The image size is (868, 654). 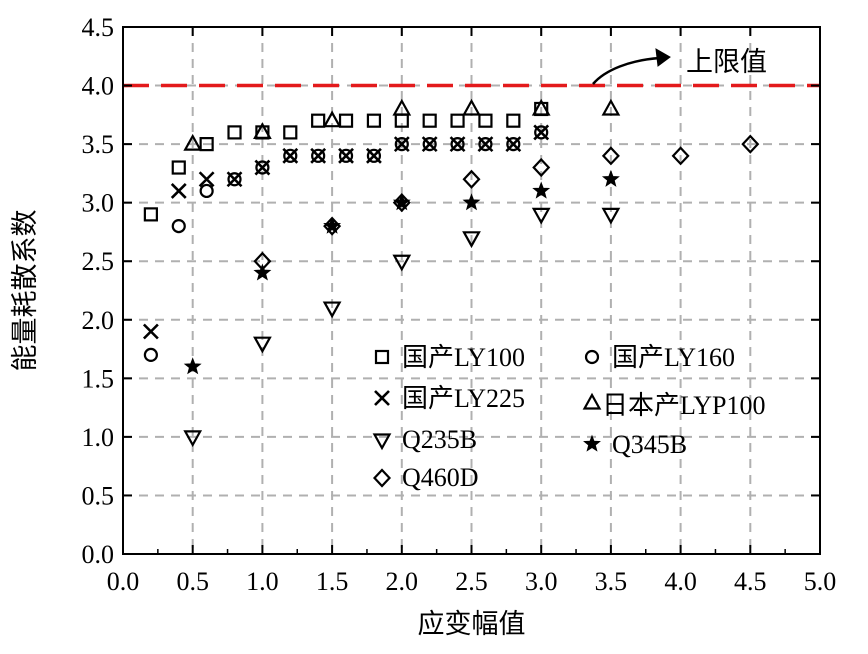 I want to click on y-tick-label: 0.5, so click(x=98, y=495).